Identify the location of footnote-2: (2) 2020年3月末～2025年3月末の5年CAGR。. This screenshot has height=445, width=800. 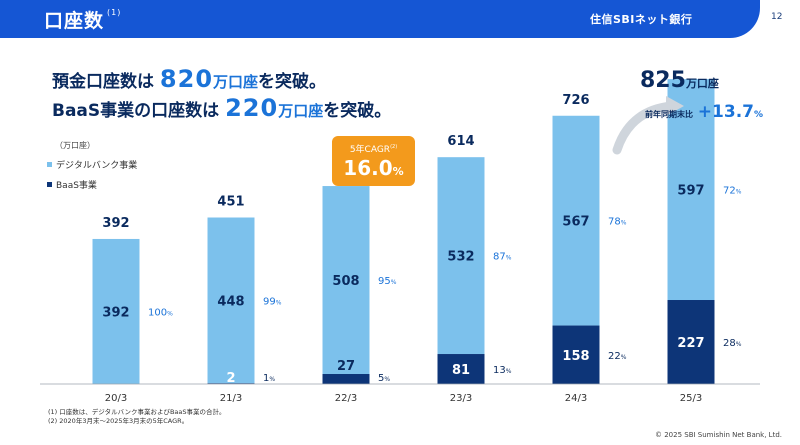
(118, 421).